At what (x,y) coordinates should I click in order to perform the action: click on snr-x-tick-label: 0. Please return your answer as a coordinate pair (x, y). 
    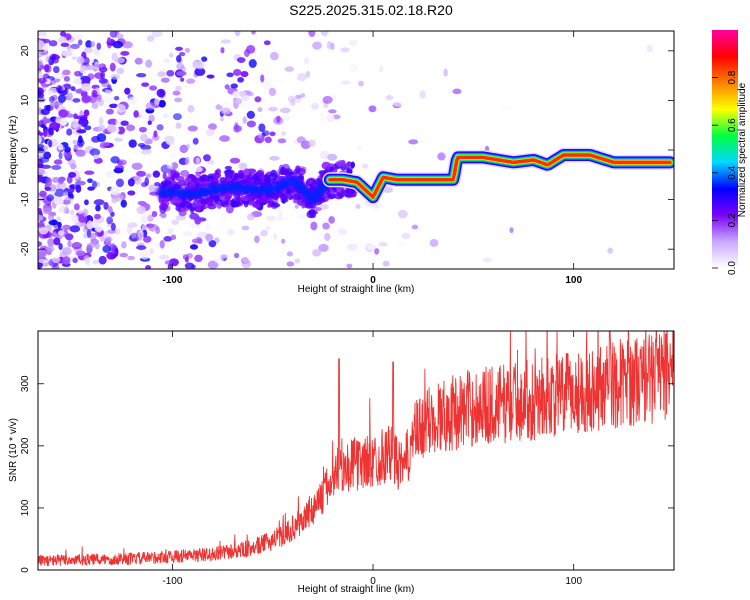
    Looking at the image, I should click on (373, 581).